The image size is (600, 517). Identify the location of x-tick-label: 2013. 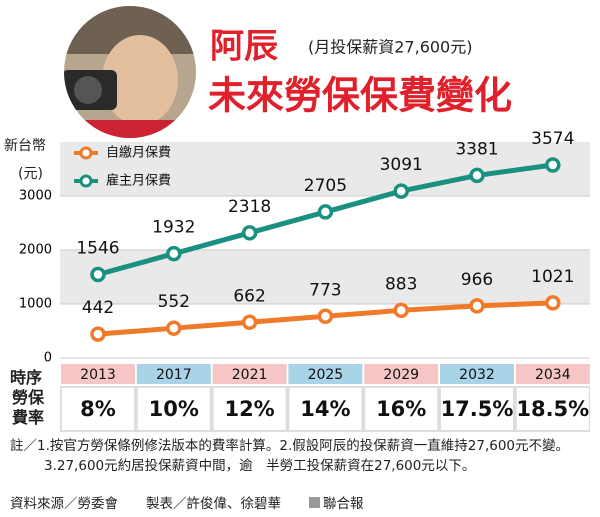
(98, 375).